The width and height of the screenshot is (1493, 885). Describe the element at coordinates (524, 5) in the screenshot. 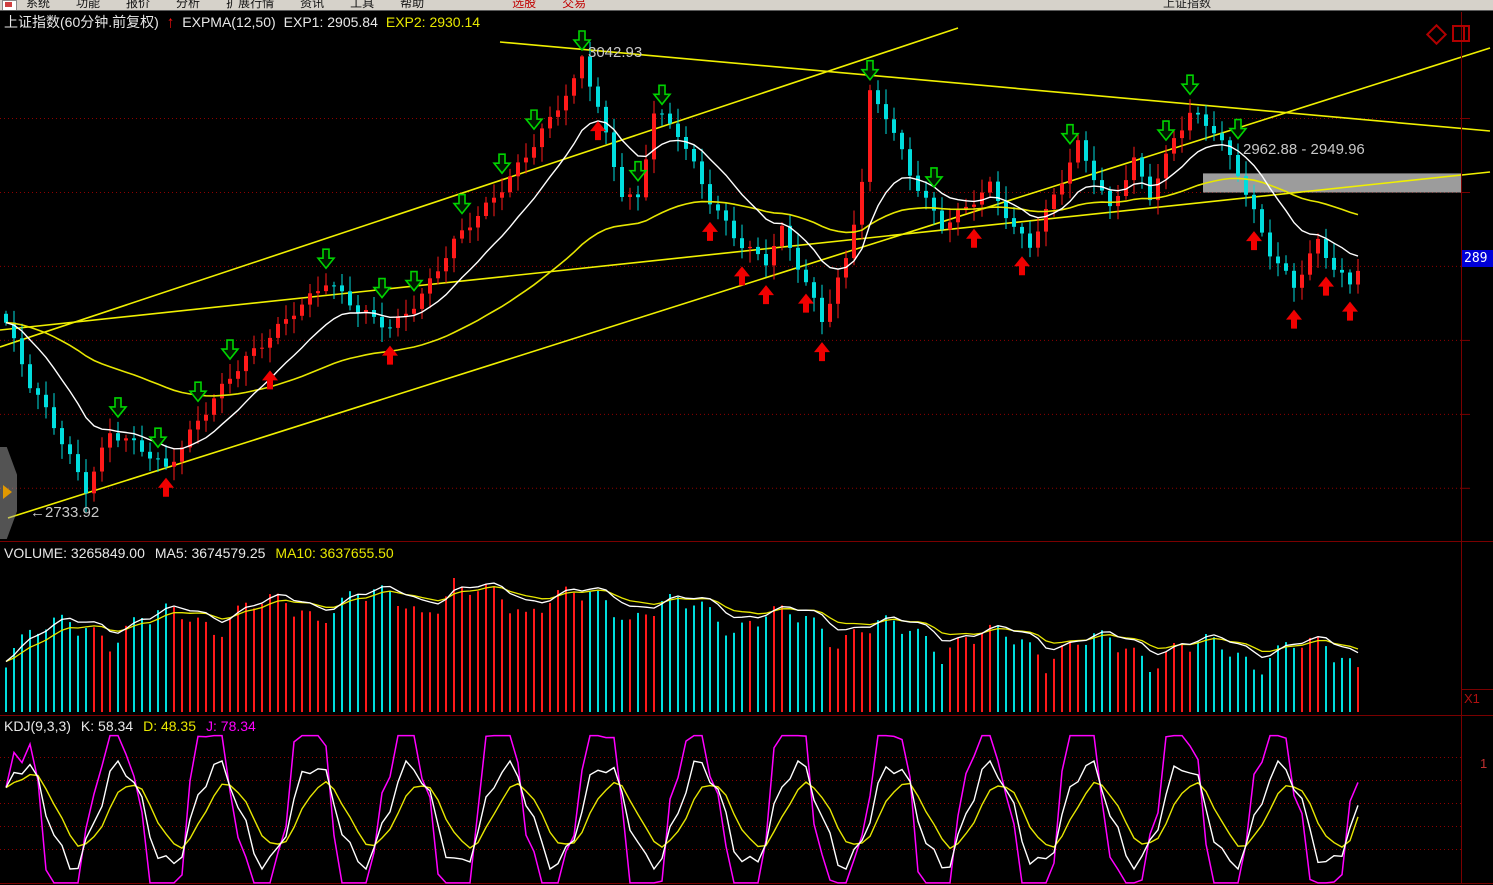

I see `menu-item-stockpick: 选股` at that location.